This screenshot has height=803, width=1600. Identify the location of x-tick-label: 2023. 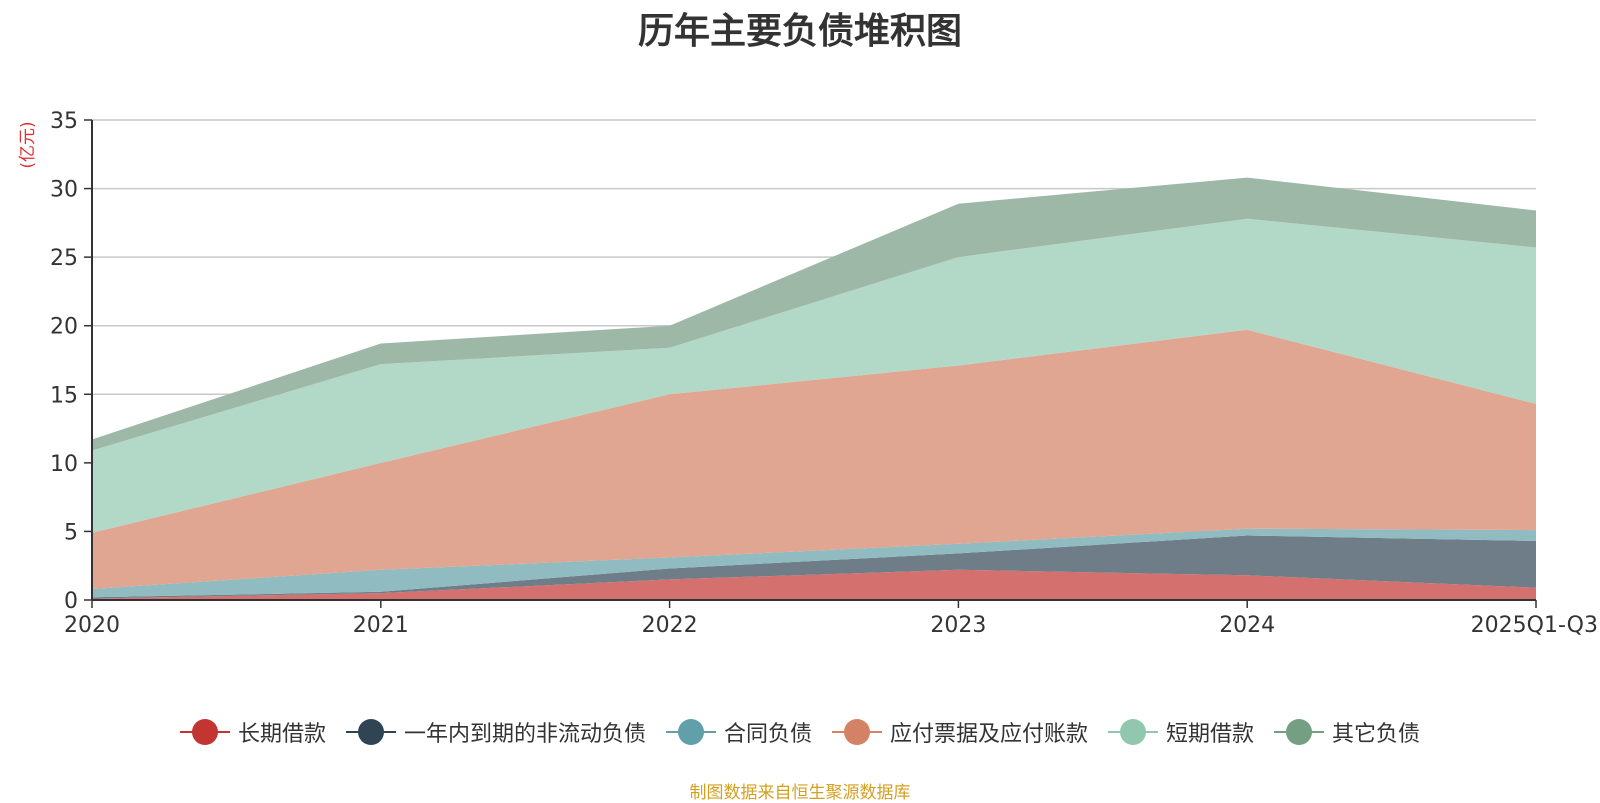
(958, 625).